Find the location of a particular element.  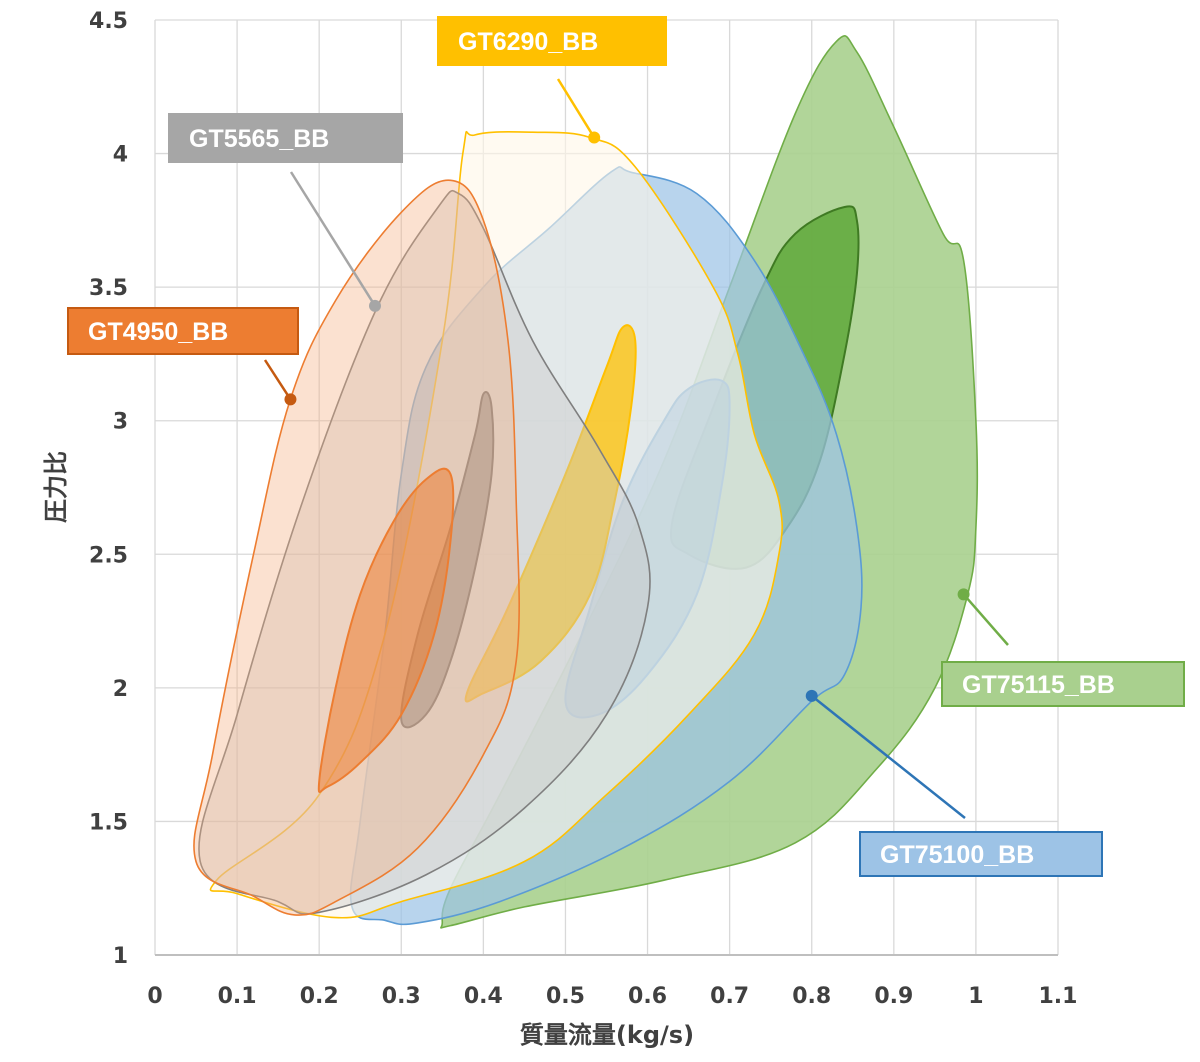

x-tick-label: 0.9 is located at coordinates (893, 996).